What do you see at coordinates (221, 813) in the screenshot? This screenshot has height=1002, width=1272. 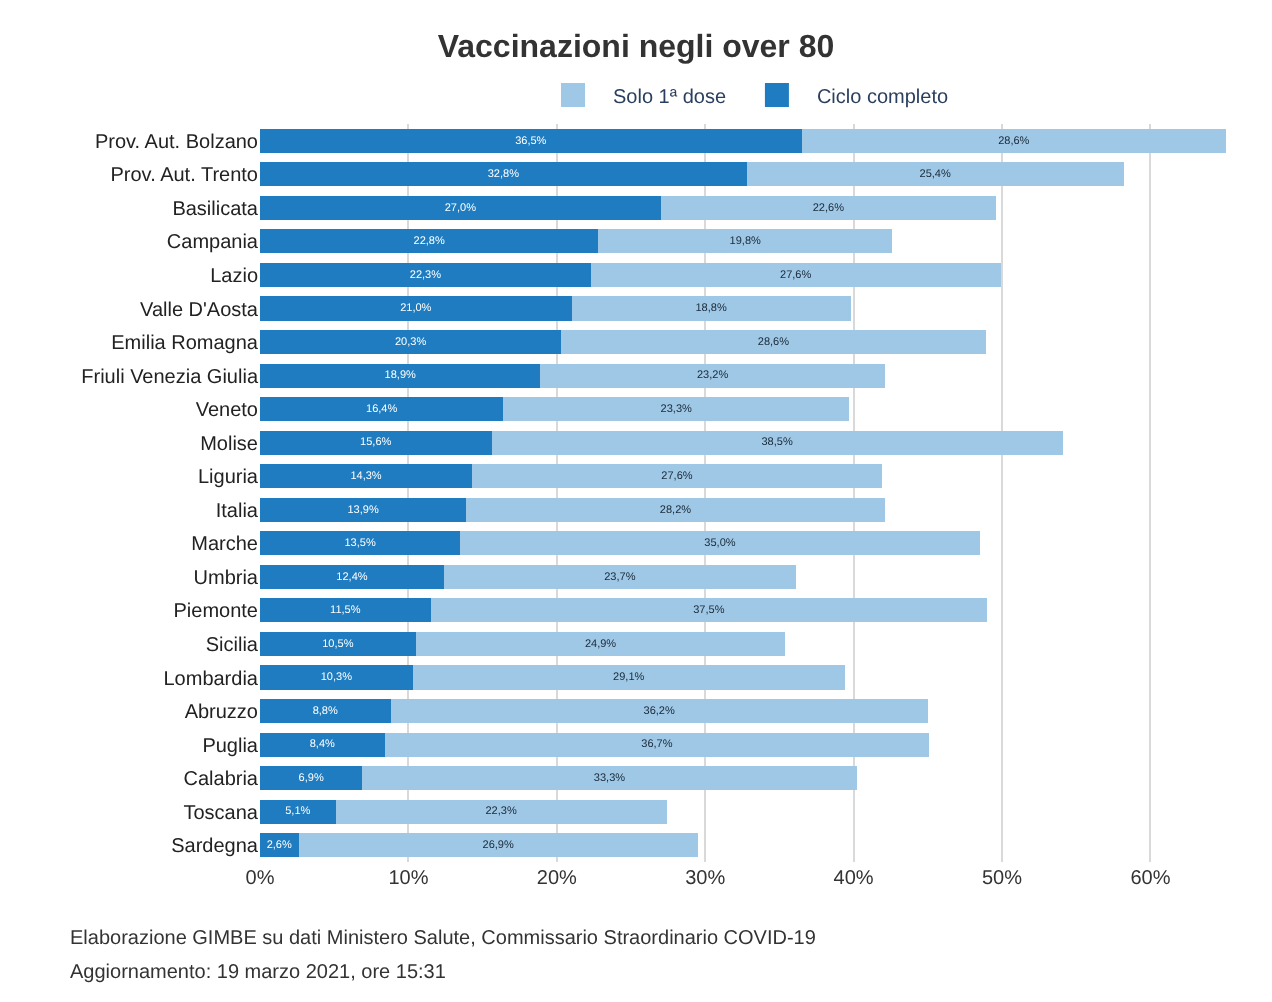 I see `y-tick-label: Toscana` at bounding box center [221, 813].